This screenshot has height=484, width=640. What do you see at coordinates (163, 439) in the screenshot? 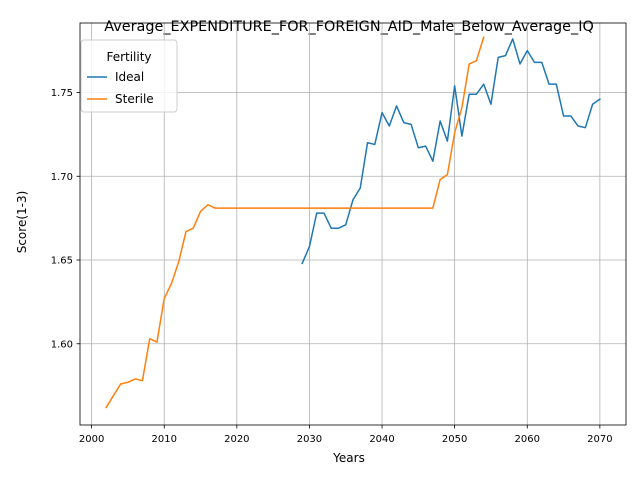
I see `x-tick-label: 2010` at bounding box center [163, 439].